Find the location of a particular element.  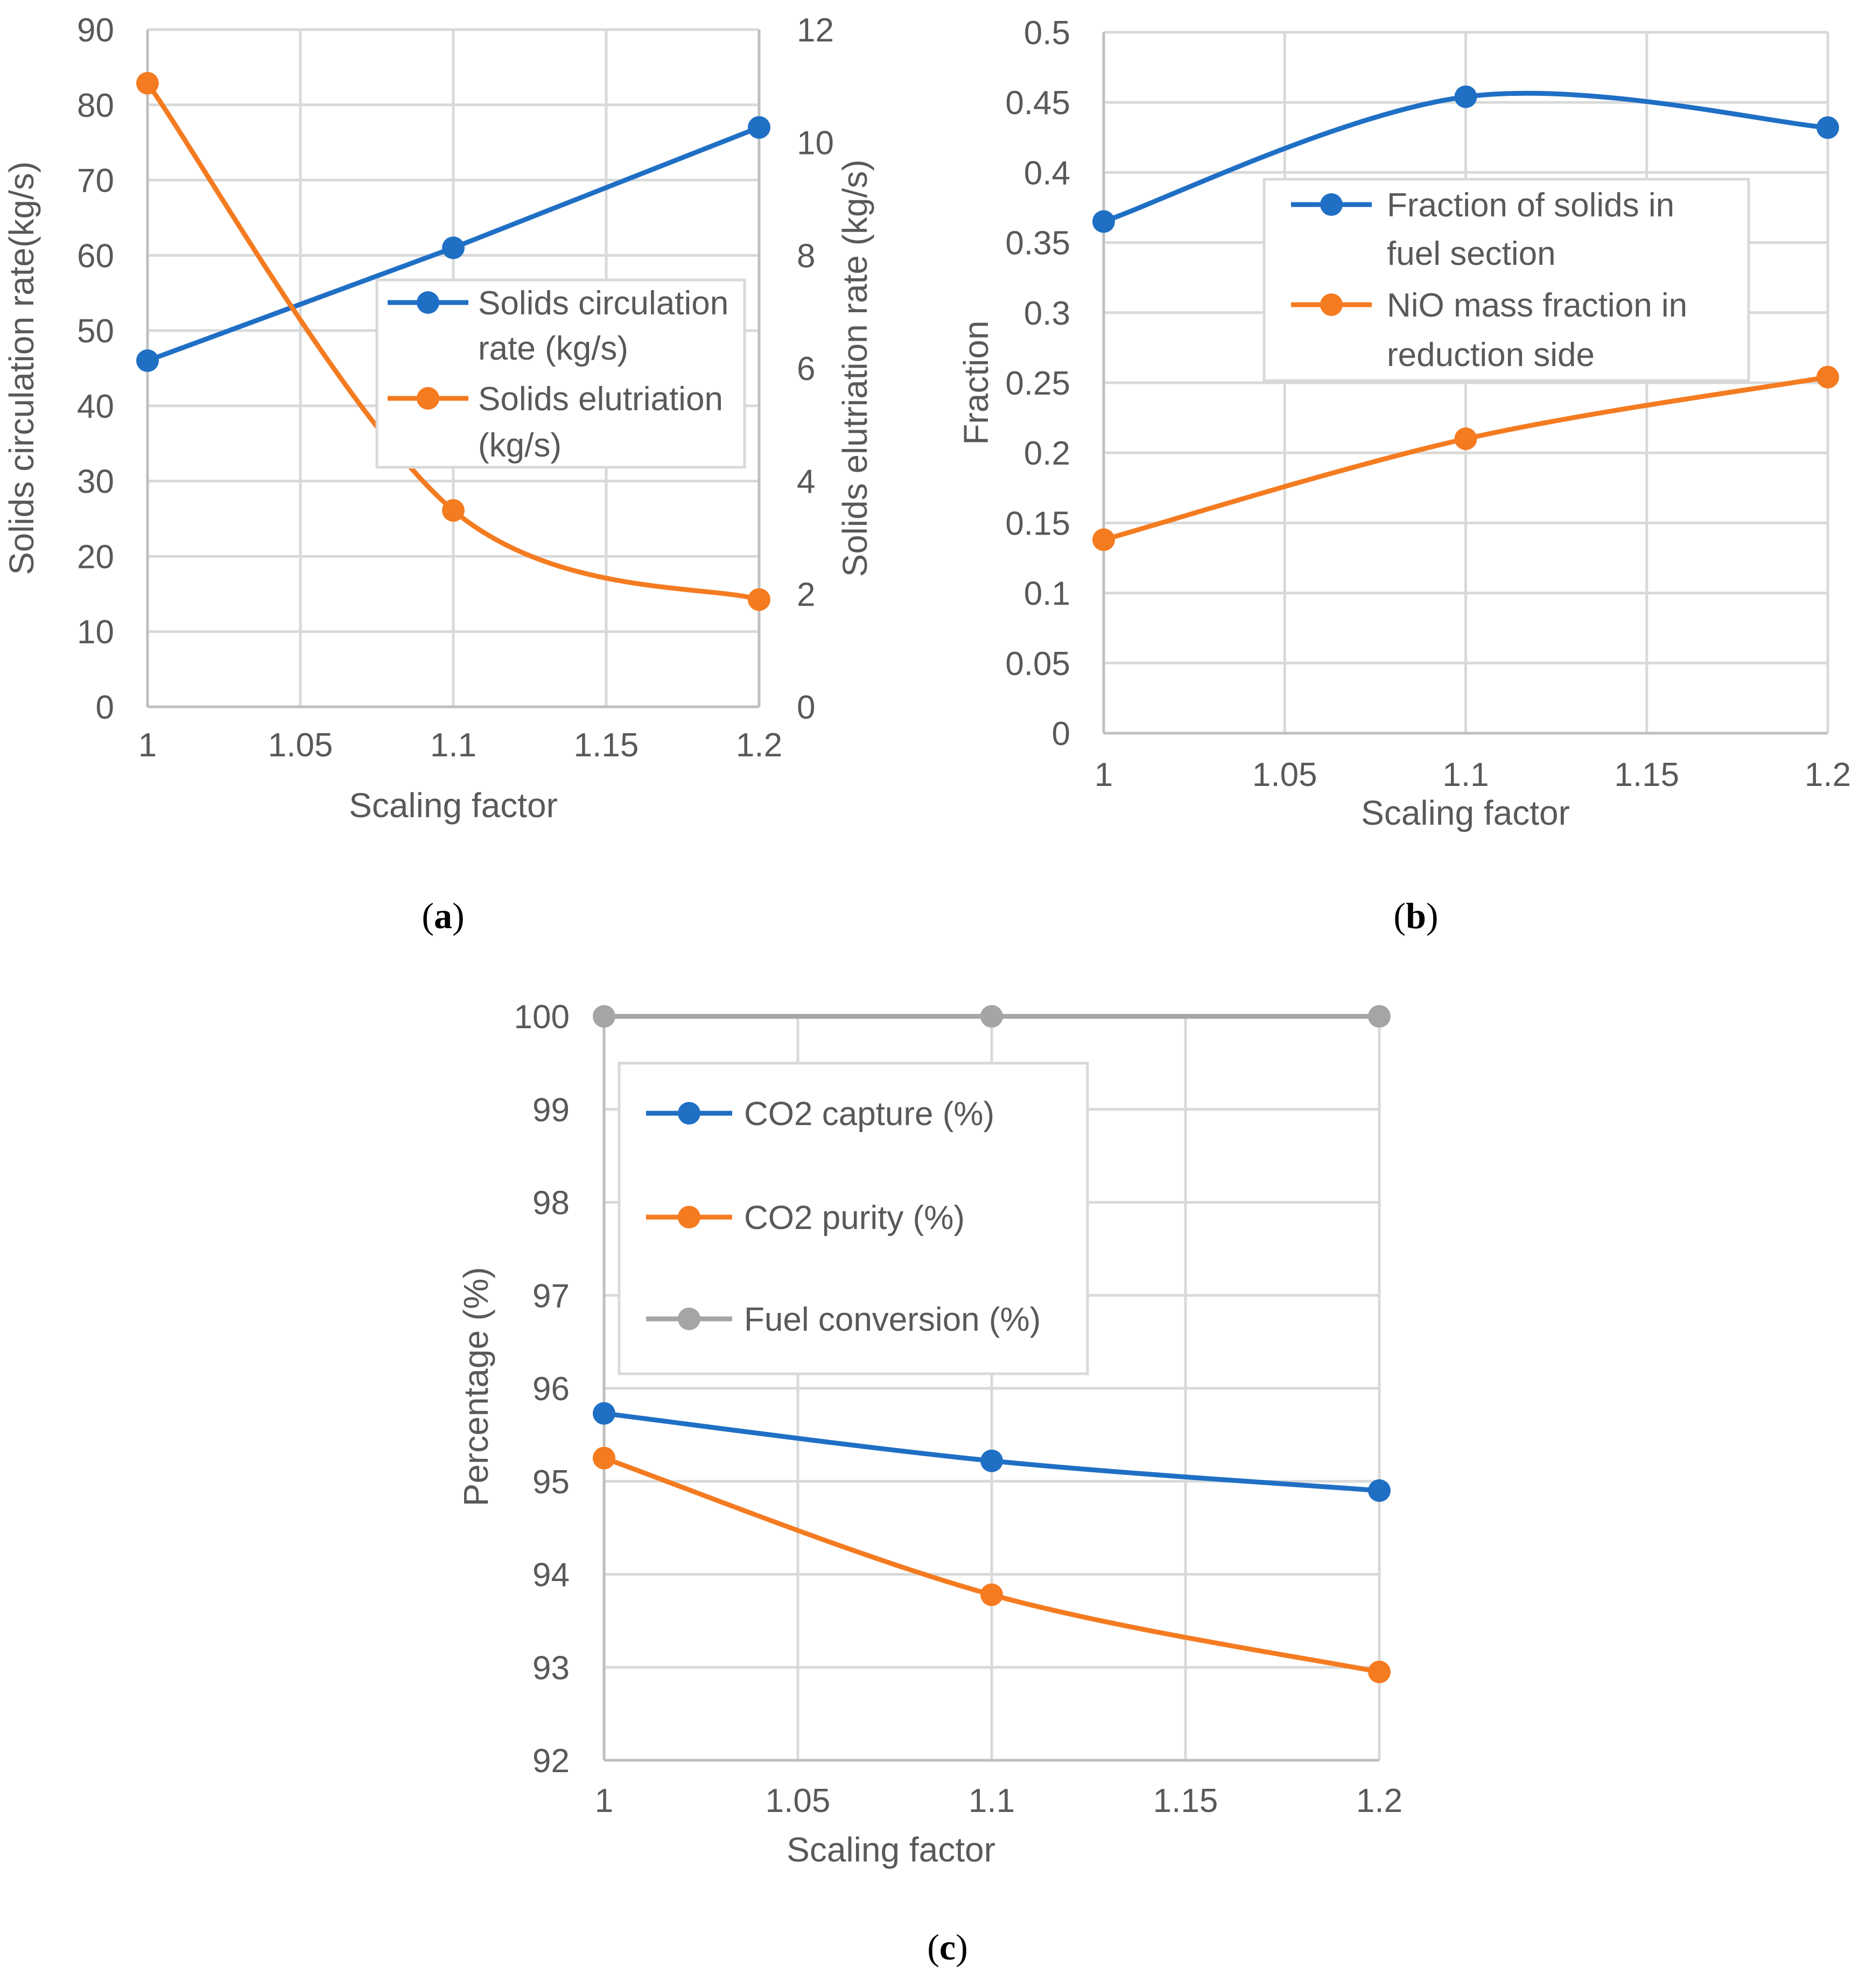

panel-caption: (b) is located at coordinates (1415, 916).